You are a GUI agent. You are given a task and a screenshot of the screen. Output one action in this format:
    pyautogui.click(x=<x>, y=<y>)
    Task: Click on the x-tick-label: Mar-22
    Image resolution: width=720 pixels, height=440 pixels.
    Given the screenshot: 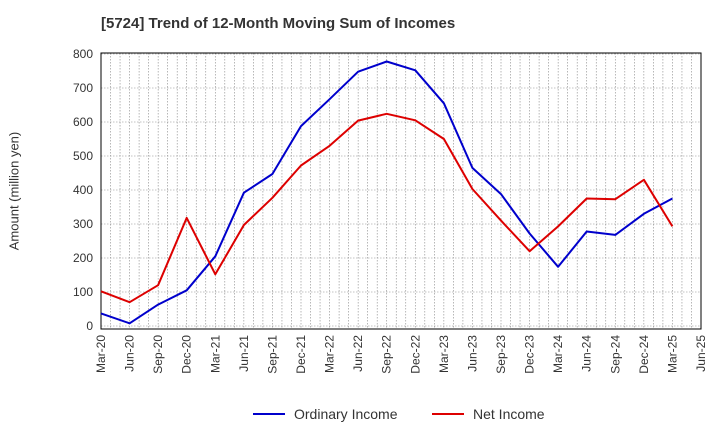 What is the action you would take?
    pyautogui.click(x=330, y=354)
    